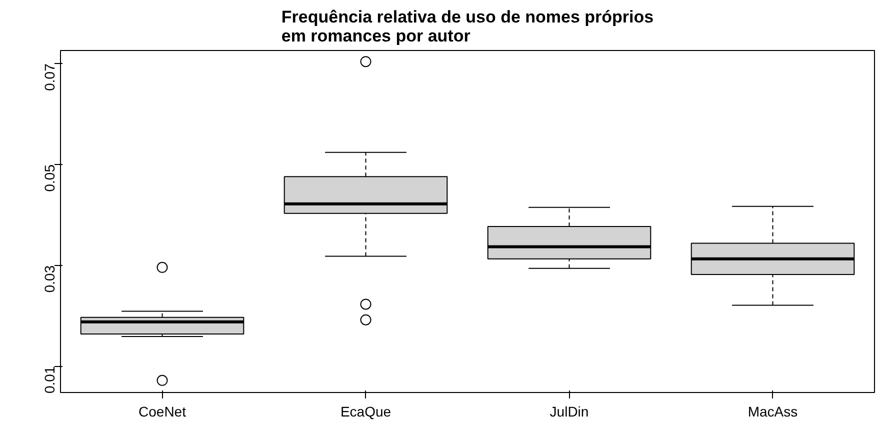 The image size is (879, 432). I want to click on x-tick-label: MacAss, so click(773, 412).